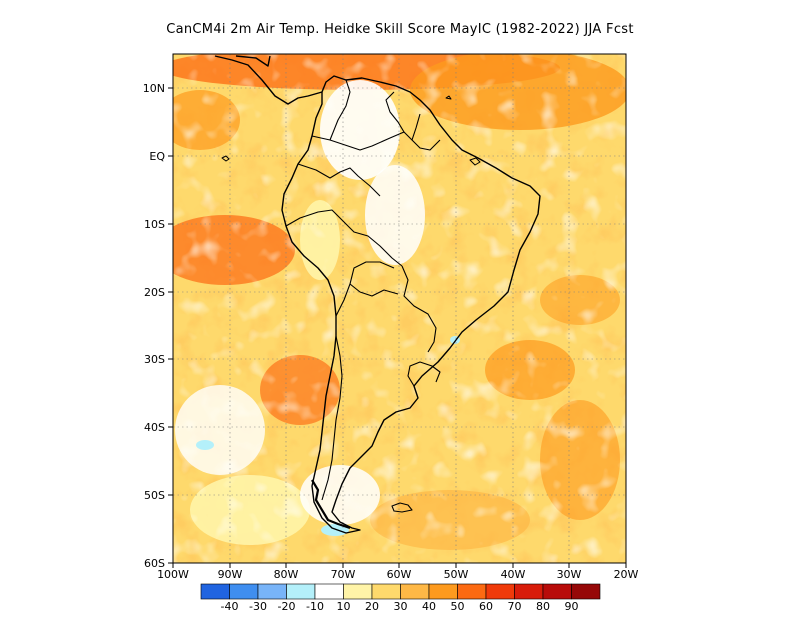 This screenshot has width=800, height=618. Describe the element at coordinates (543, 606) in the screenshot. I see `colorbar-label: 80` at that location.